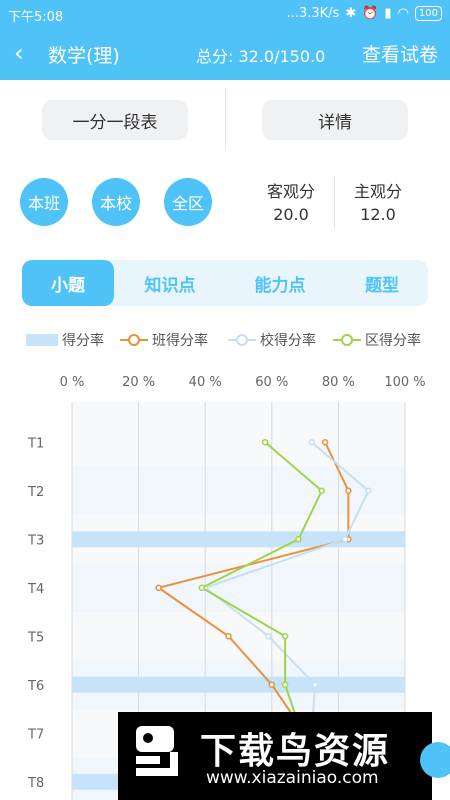 The image size is (450, 800). Describe the element at coordinates (280, 285) in the screenshot. I see `tab-ability-points: 能力点` at that location.